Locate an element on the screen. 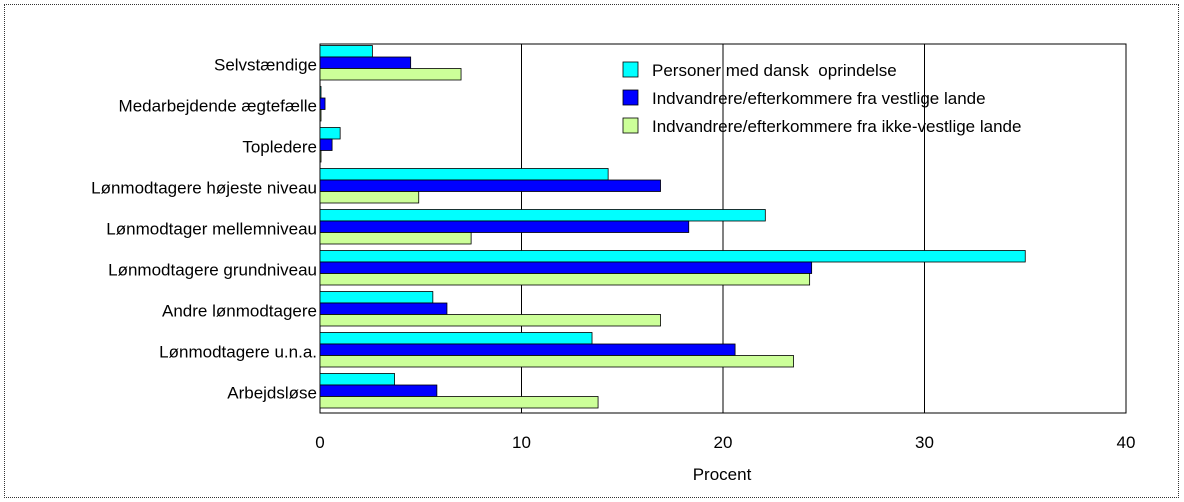  y-tick-label: Medarbejdende ægtefælle is located at coordinates (218, 106).